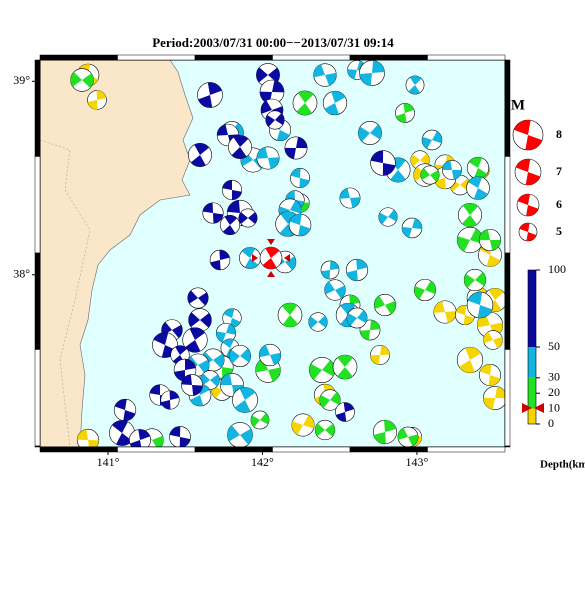 The width and height of the screenshot is (585, 605). What do you see at coordinates (108, 462) in the screenshot?
I see `x-tick-label: 141°` at bounding box center [108, 462].